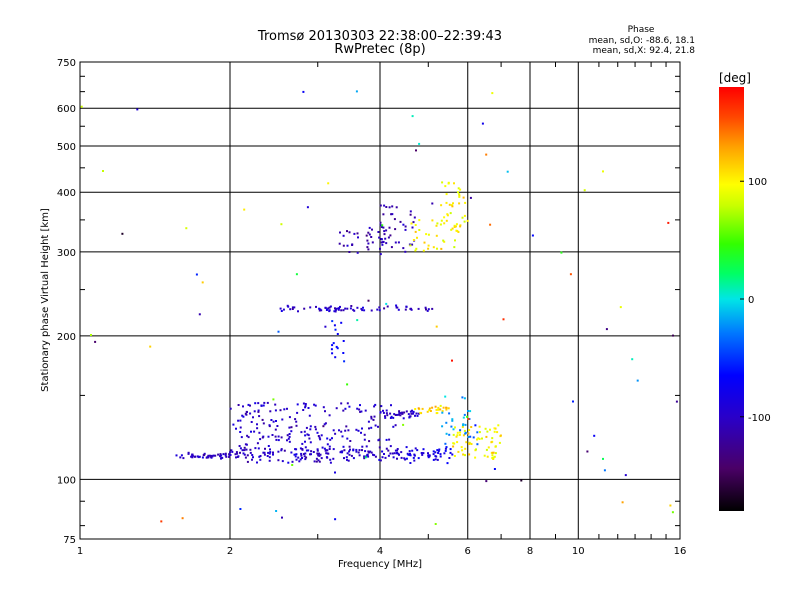  I want to click on x-tick-labels: 1 2 4 6 8 10 16, so click(382, 551).